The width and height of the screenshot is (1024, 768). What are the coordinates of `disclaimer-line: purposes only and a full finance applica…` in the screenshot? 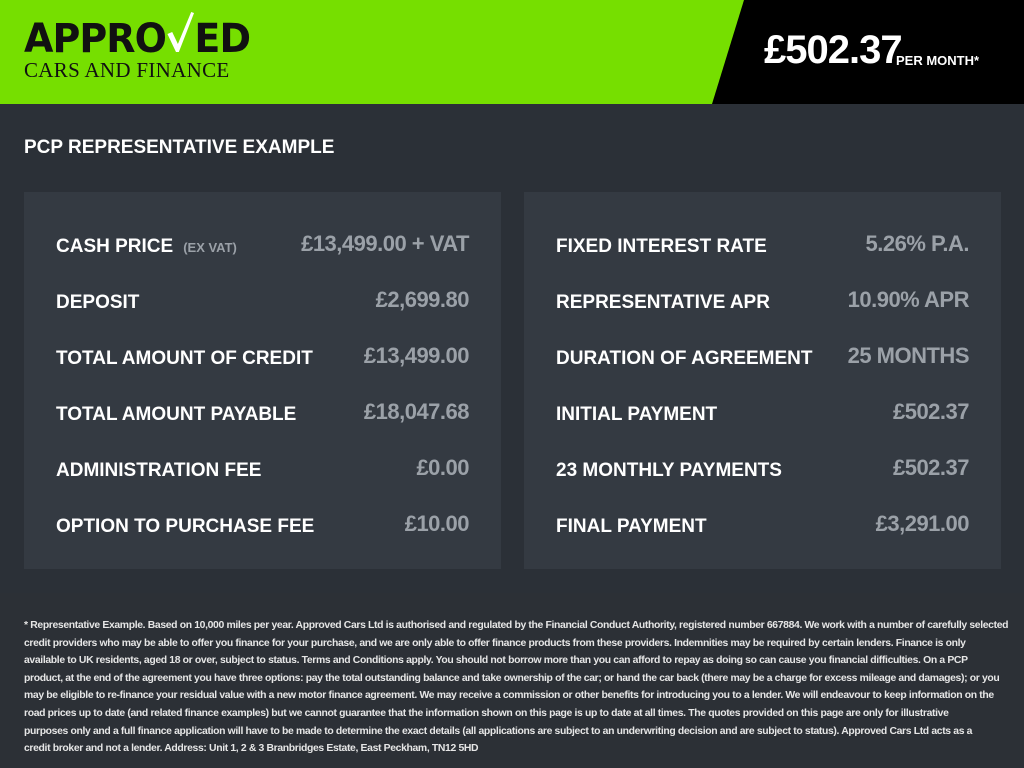 It's located at (498, 731).